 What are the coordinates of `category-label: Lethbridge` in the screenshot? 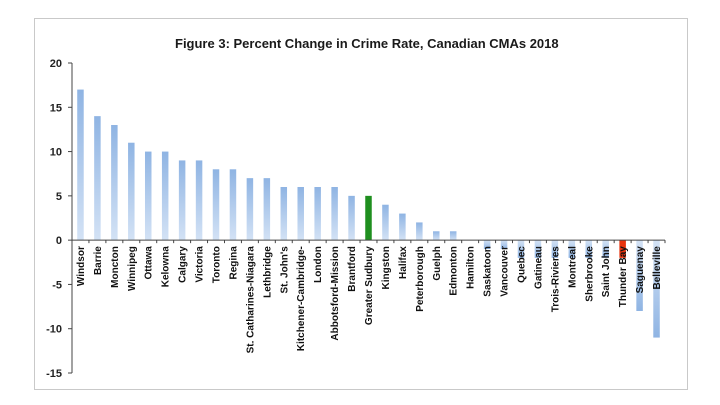 It's located at (267, 272).